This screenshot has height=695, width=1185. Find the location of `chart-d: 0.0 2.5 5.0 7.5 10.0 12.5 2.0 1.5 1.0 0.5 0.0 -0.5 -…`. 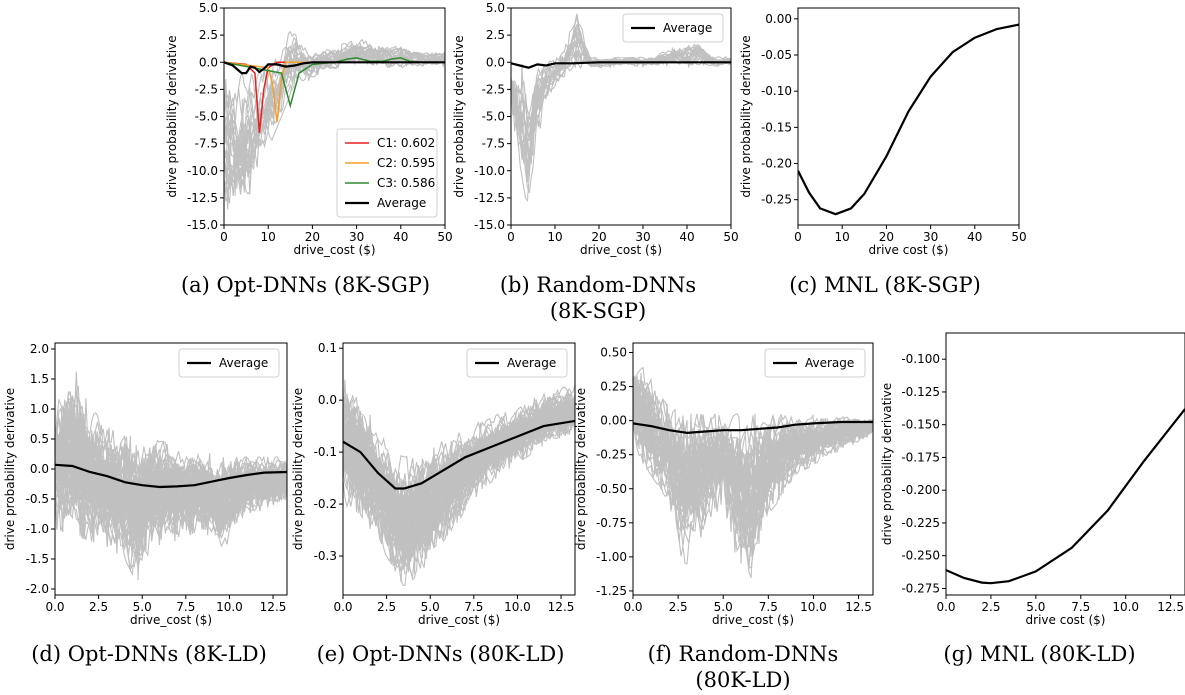

chart-d: 0.0 2.5 5.0 7.5 10.0 12.5 2.0 1.5 1.0 0.5 0.0 -0.5 -… is located at coordinates (145, 484).